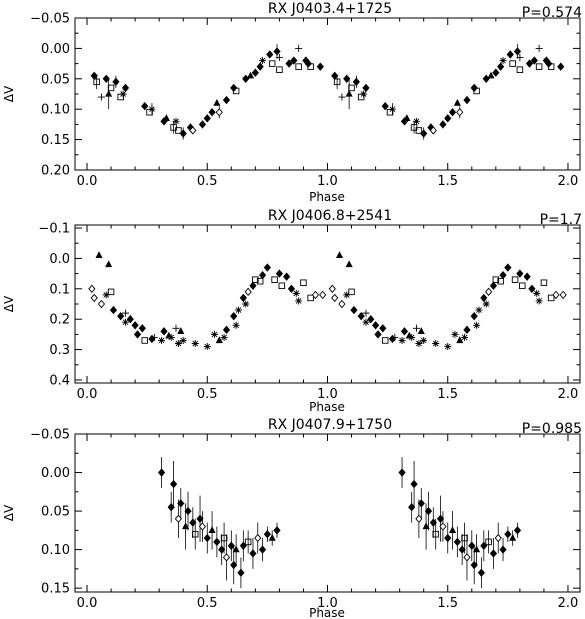 Image resolution: width=585 pixels, height=619 pixels. I want to click on panel-2-title: RX J0406.8+2541, so click(330, 216).